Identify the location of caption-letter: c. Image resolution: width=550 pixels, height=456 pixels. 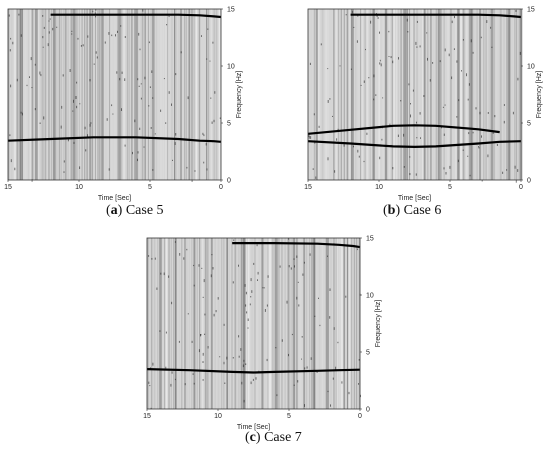
(252, 437).